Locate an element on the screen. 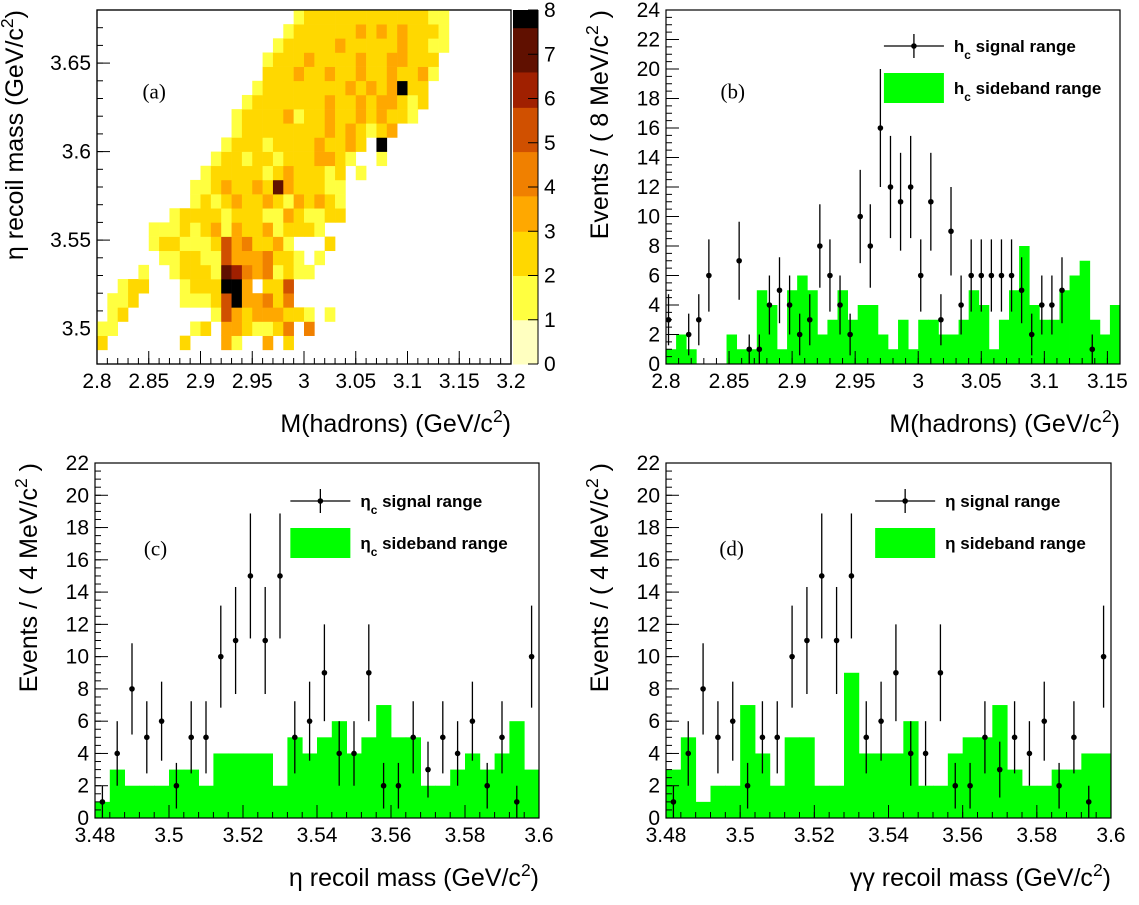  x-tick-label: 3.48 is located at coordinates (666, 835).